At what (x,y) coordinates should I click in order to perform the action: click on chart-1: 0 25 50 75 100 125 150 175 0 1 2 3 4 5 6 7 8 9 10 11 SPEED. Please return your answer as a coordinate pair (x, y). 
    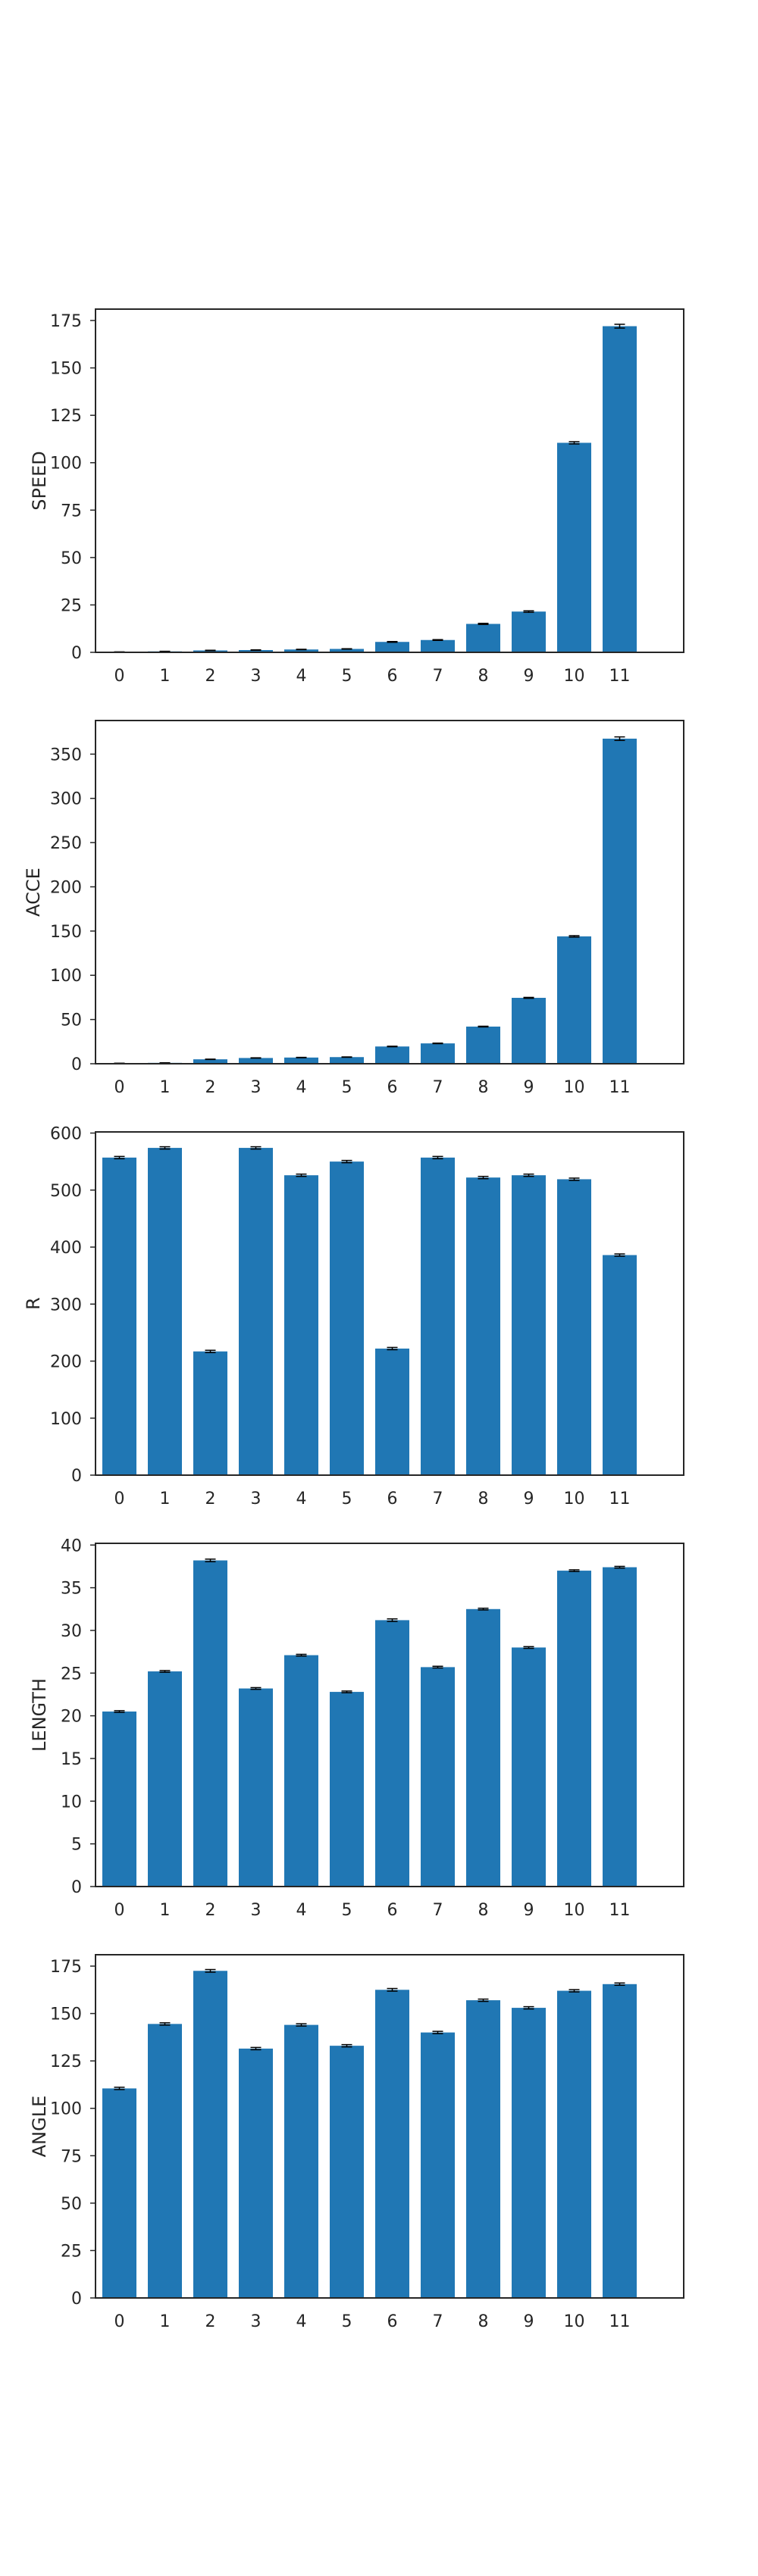
    Looking at the image, I should click on (356, 497).